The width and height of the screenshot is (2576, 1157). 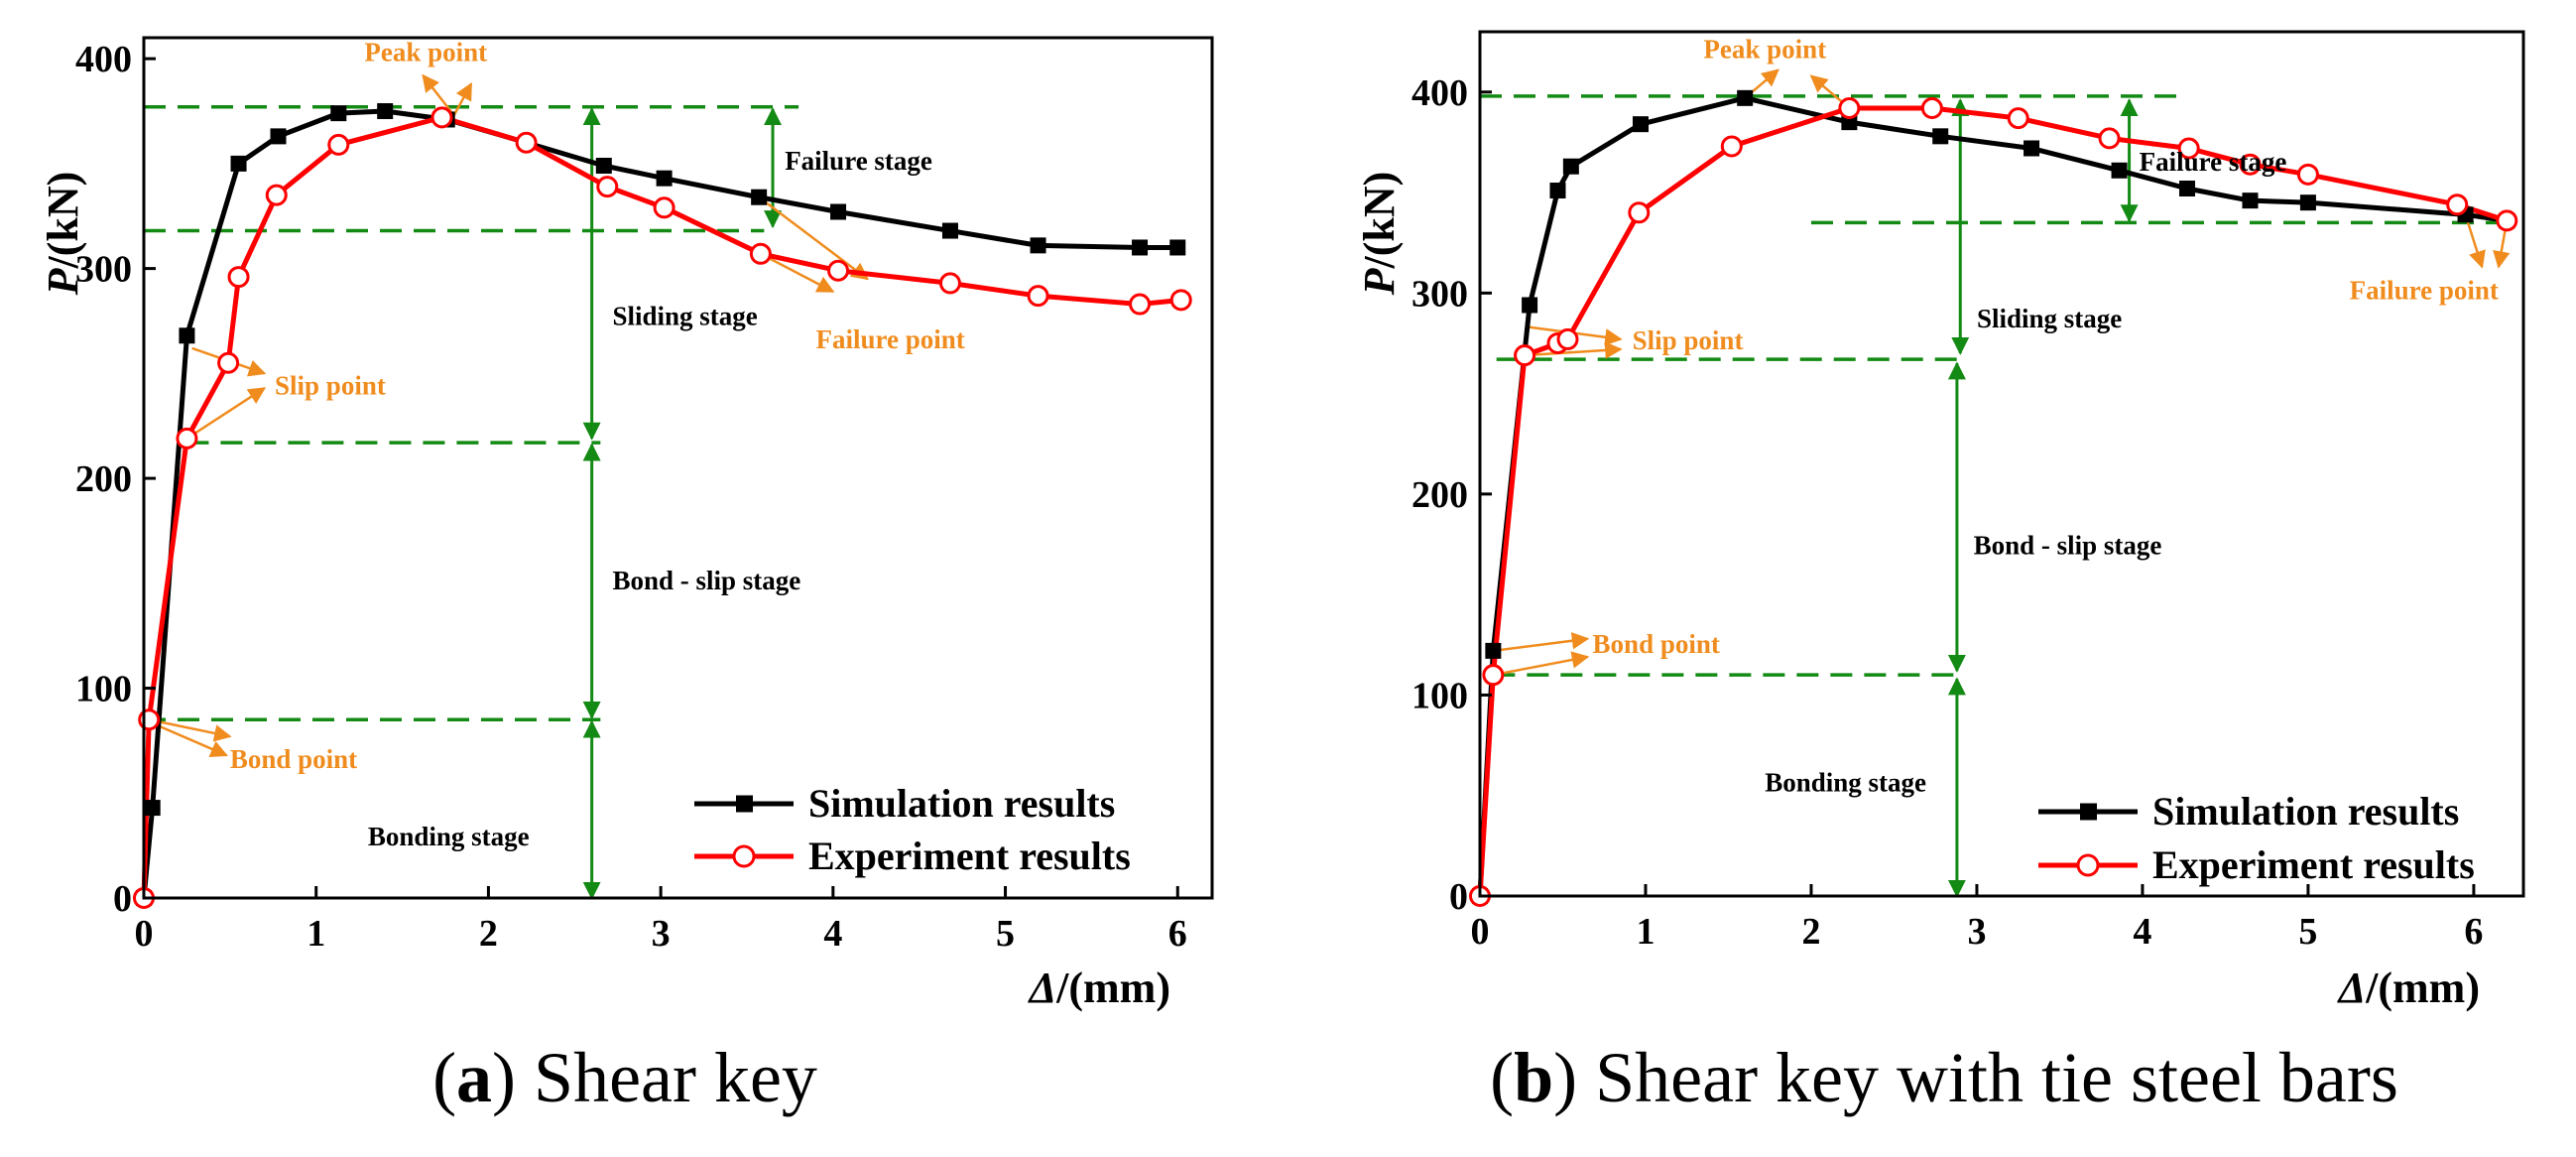 I want to click on panel-a-stage-failure: Failure stage, so click(x=858, y=161).